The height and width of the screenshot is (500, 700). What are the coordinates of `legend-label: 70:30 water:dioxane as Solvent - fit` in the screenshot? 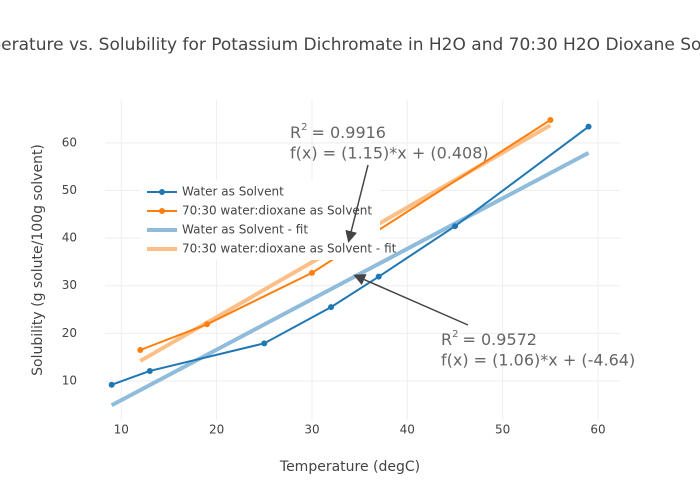 It's located at (289, 249).